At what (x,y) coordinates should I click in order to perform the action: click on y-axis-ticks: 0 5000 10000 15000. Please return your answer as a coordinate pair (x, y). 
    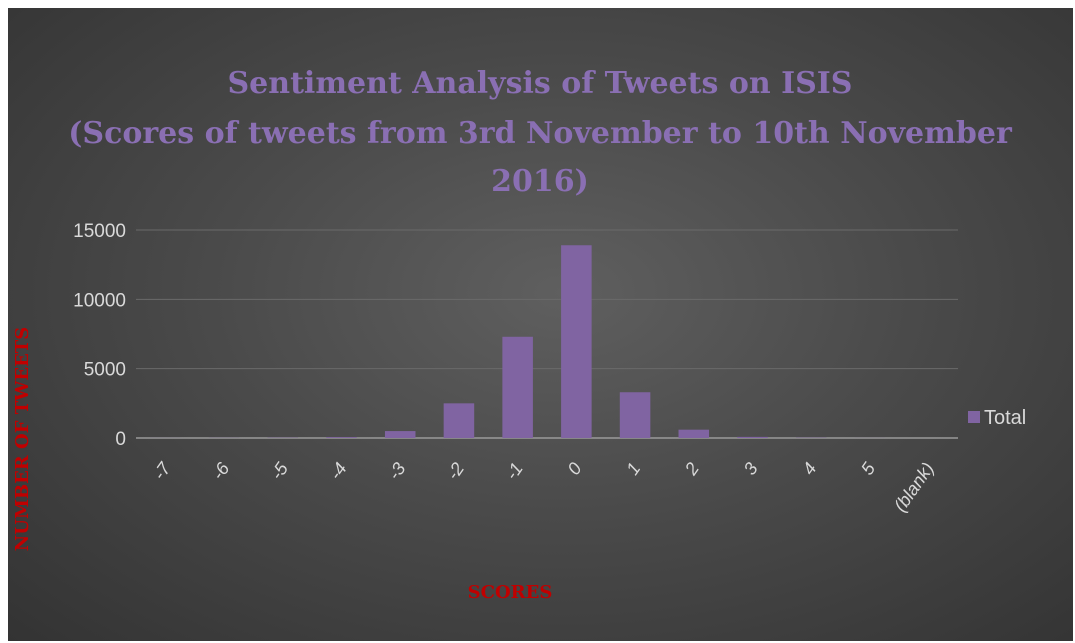
    Looking at the image, I should click on (99, 335).